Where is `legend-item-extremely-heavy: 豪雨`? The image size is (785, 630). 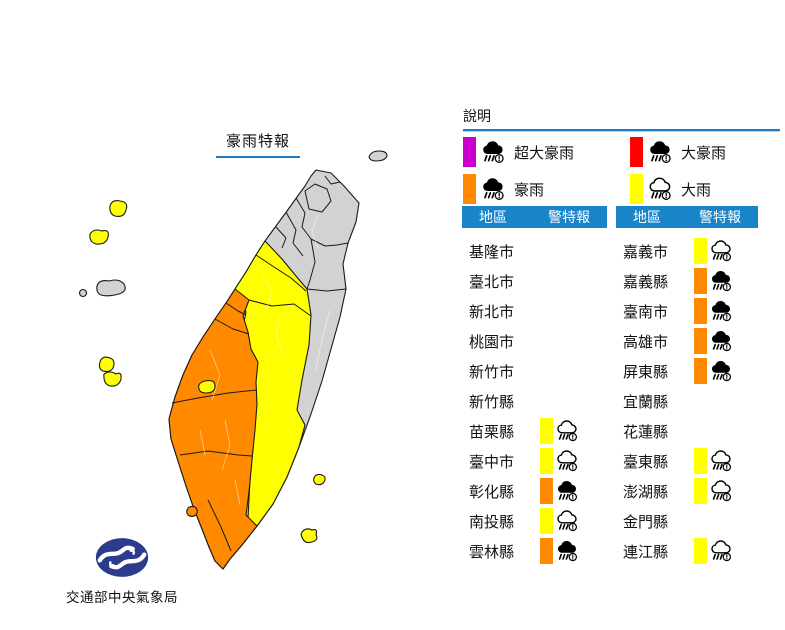
legend-item-extremely-heavy: 豪雨 is located at coordinates (503, 189).